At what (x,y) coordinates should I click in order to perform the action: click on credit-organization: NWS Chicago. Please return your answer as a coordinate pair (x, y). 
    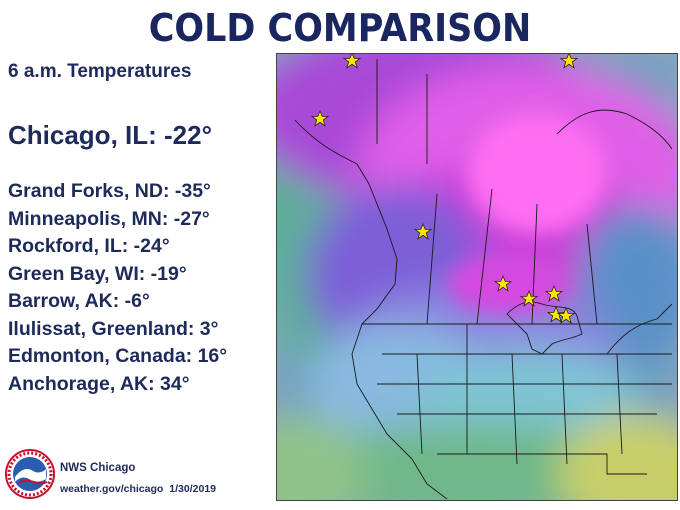
    Looking at the image, I should click on (98, 468).